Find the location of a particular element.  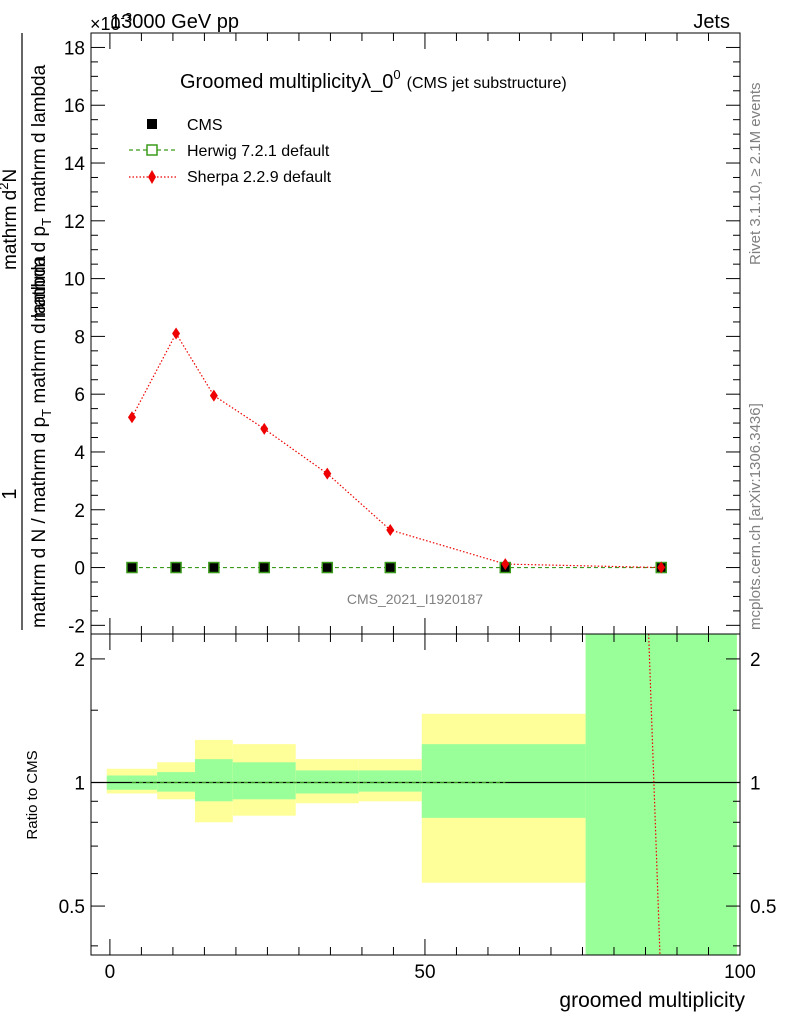

legend-marker-sherpa is located at coordinates (152, 177).